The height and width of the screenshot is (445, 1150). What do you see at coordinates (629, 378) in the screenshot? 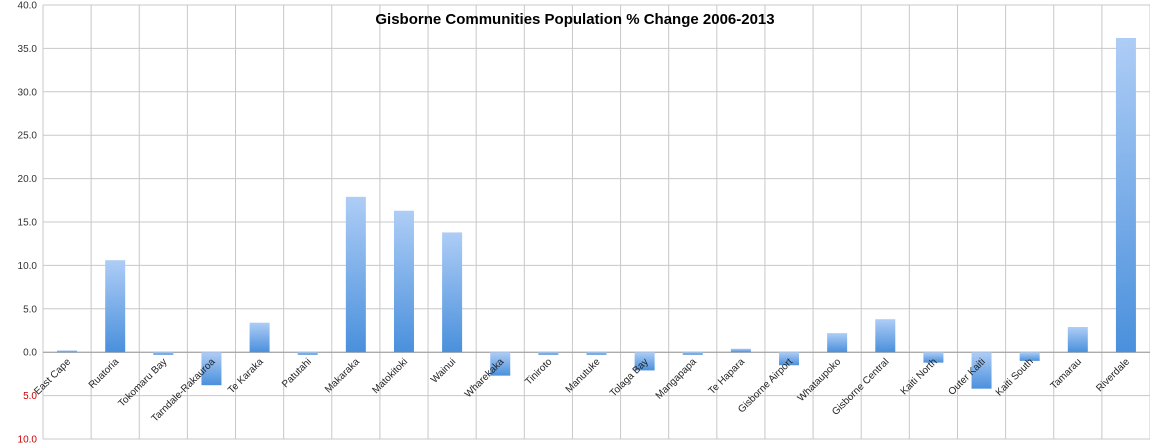
I see `x-category-label: Tolaga Bay` at bounding box center [629, 378].